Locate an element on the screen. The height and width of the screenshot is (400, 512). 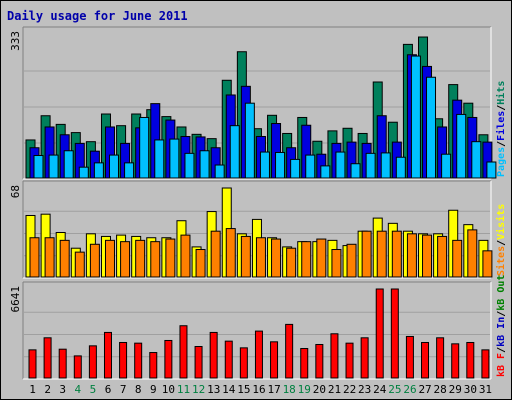
series-sites is located at coordinates (261, 253).